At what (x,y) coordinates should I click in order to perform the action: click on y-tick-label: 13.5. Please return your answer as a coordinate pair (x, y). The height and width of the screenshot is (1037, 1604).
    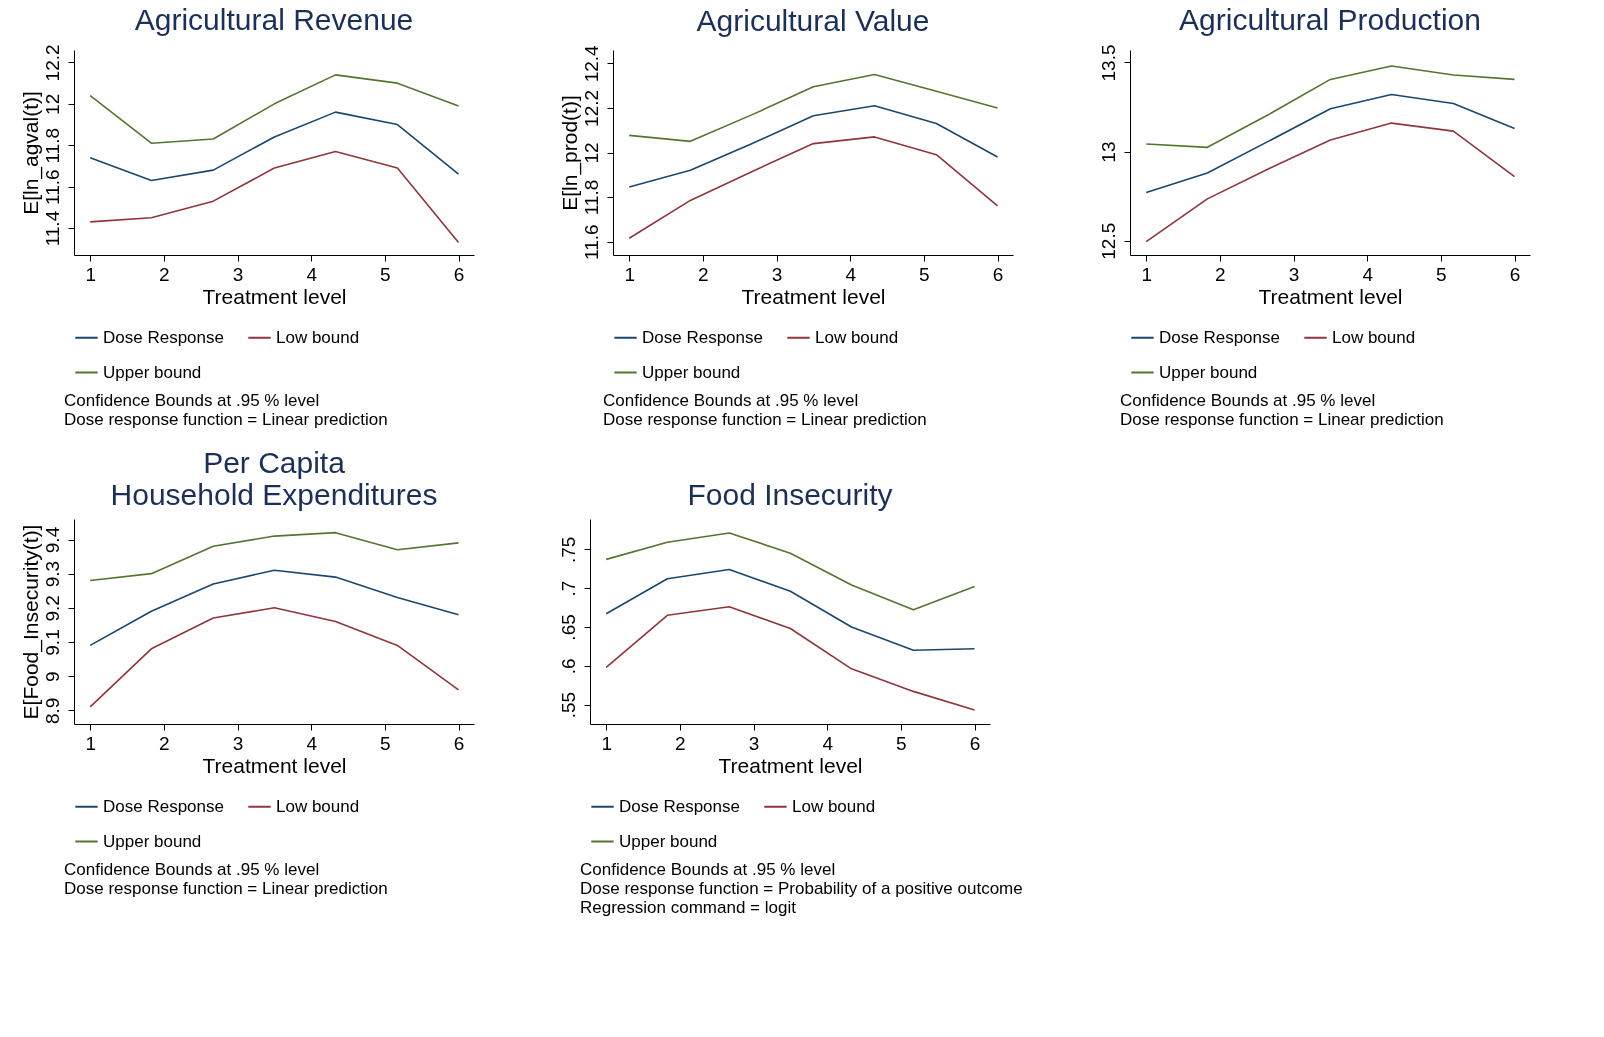
    Looking at the image, I should click on (1108, 63).